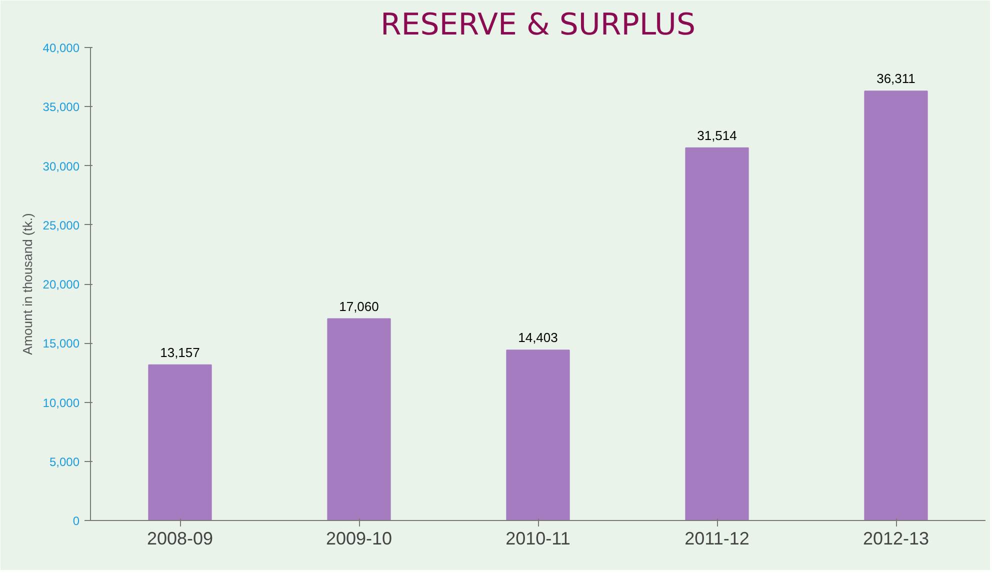 The image size is (997, 576). Describe the element at coordinates (61, 166) in the screenshot. I see `y-tick-label: 30,000` at that location.